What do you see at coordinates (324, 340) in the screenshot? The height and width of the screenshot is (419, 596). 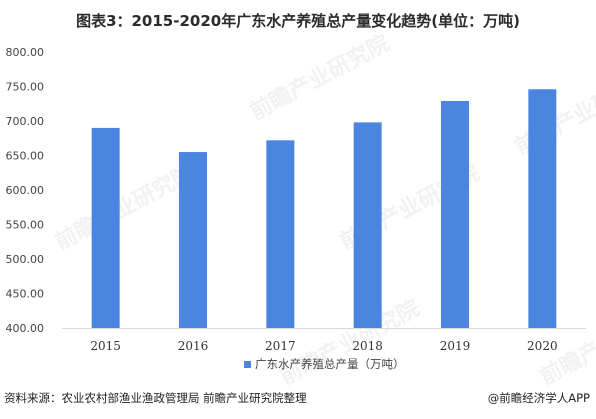 I see `x-axis: 2015 2016 2017 2018 2019 2020` at bounding box center [324, 340].